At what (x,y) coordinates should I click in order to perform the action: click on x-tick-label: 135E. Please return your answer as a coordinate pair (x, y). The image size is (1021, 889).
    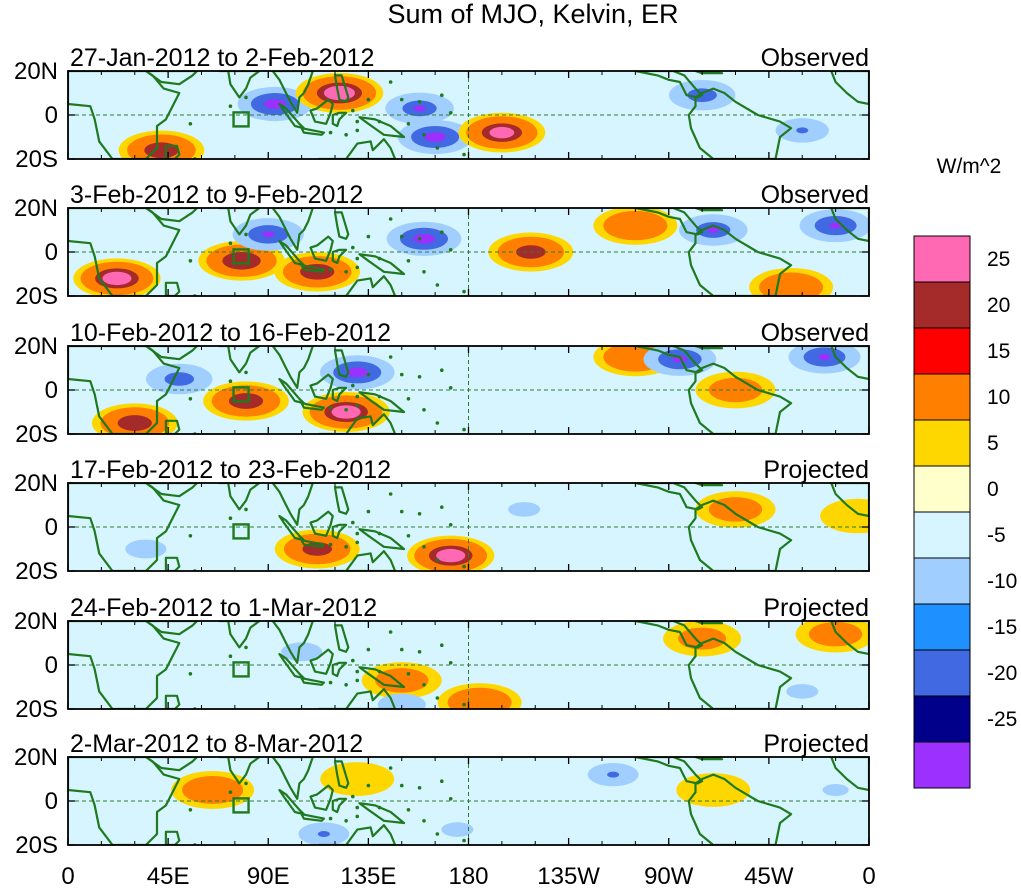
    Looking at the image, I should click on (368, 876).